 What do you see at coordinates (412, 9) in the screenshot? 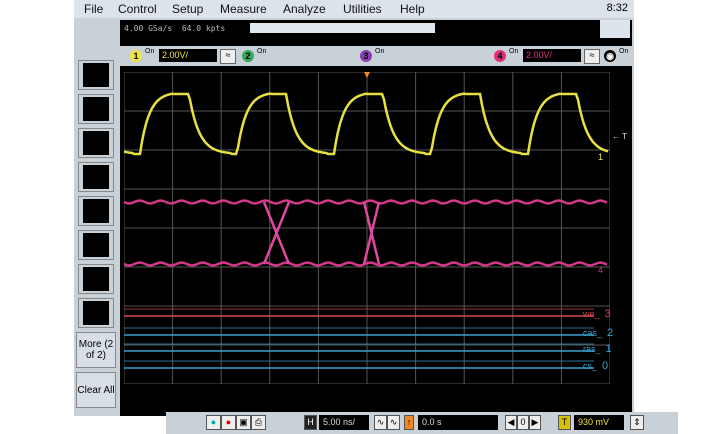
I see `menu-help: Help` at bounding box center [412, 9].